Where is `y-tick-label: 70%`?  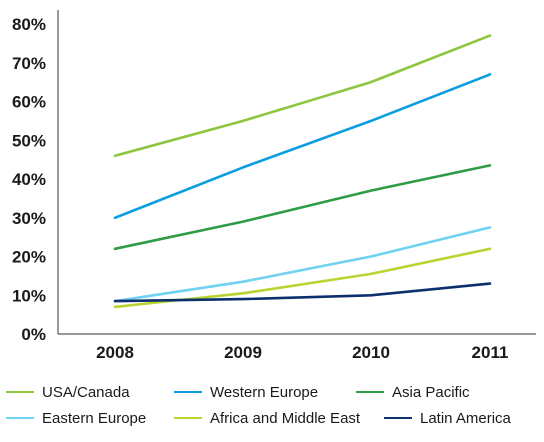
y-tick-label: 70% is located at coordinates (29, 63).